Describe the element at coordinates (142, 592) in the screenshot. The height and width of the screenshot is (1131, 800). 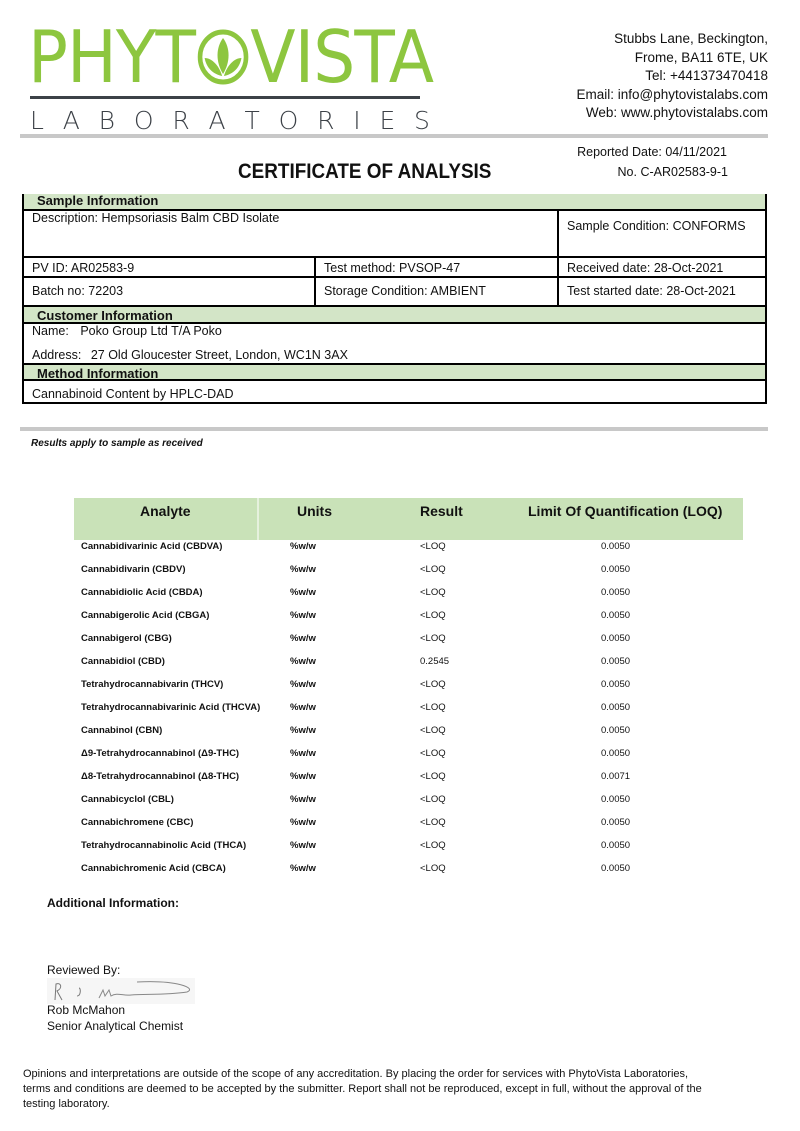
I see `cell-analyte: Cannabidiolic Acid (CBDA)` at that location.